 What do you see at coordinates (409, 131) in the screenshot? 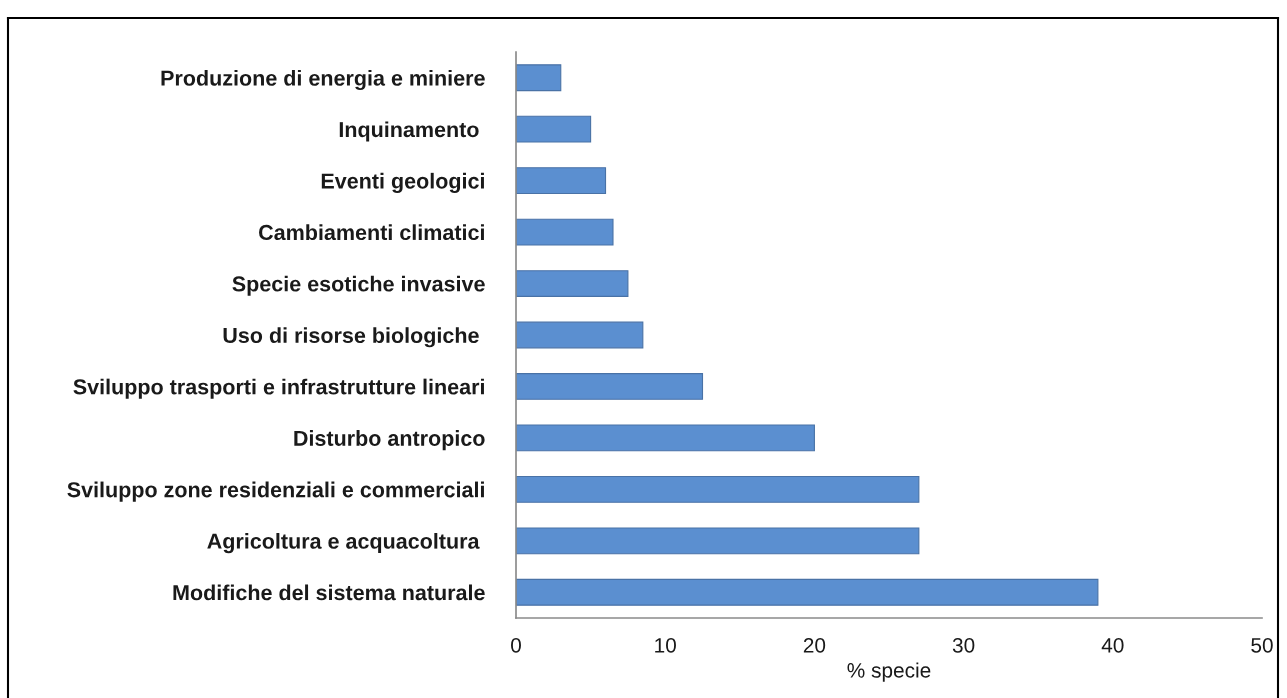
I see `y-tick-label: Inquinamento` at bounding box center [409, 131].